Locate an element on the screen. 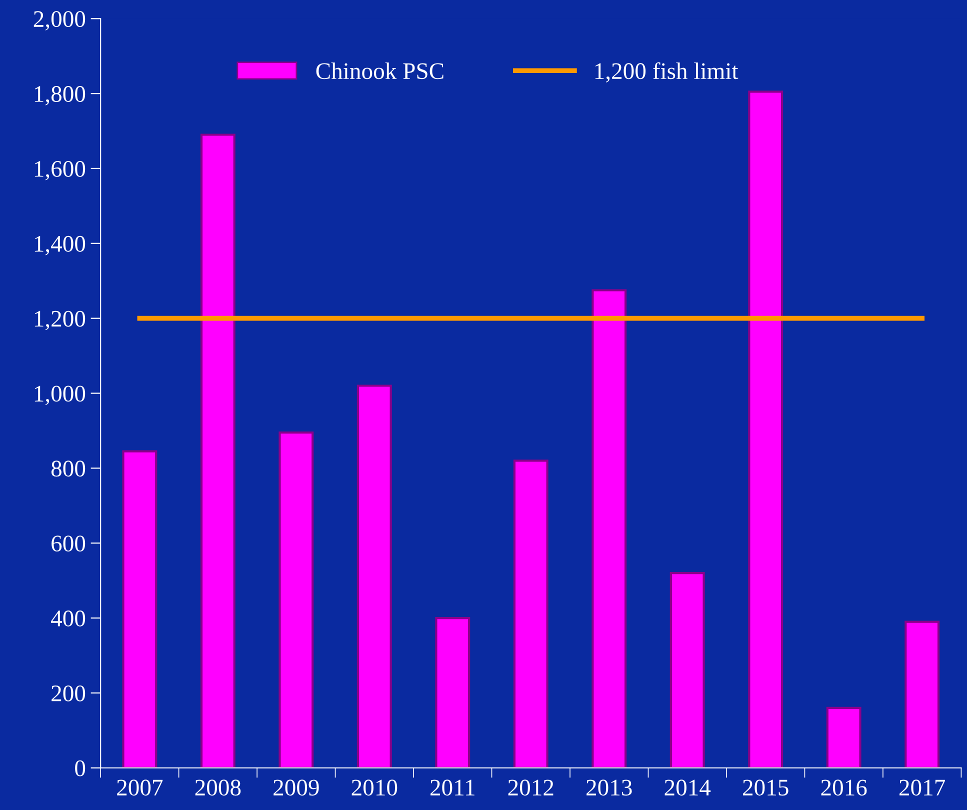 The width and height of the screenshot is (967, 810). y-tick-label: 1,600 is located at coordinates (60, 170).